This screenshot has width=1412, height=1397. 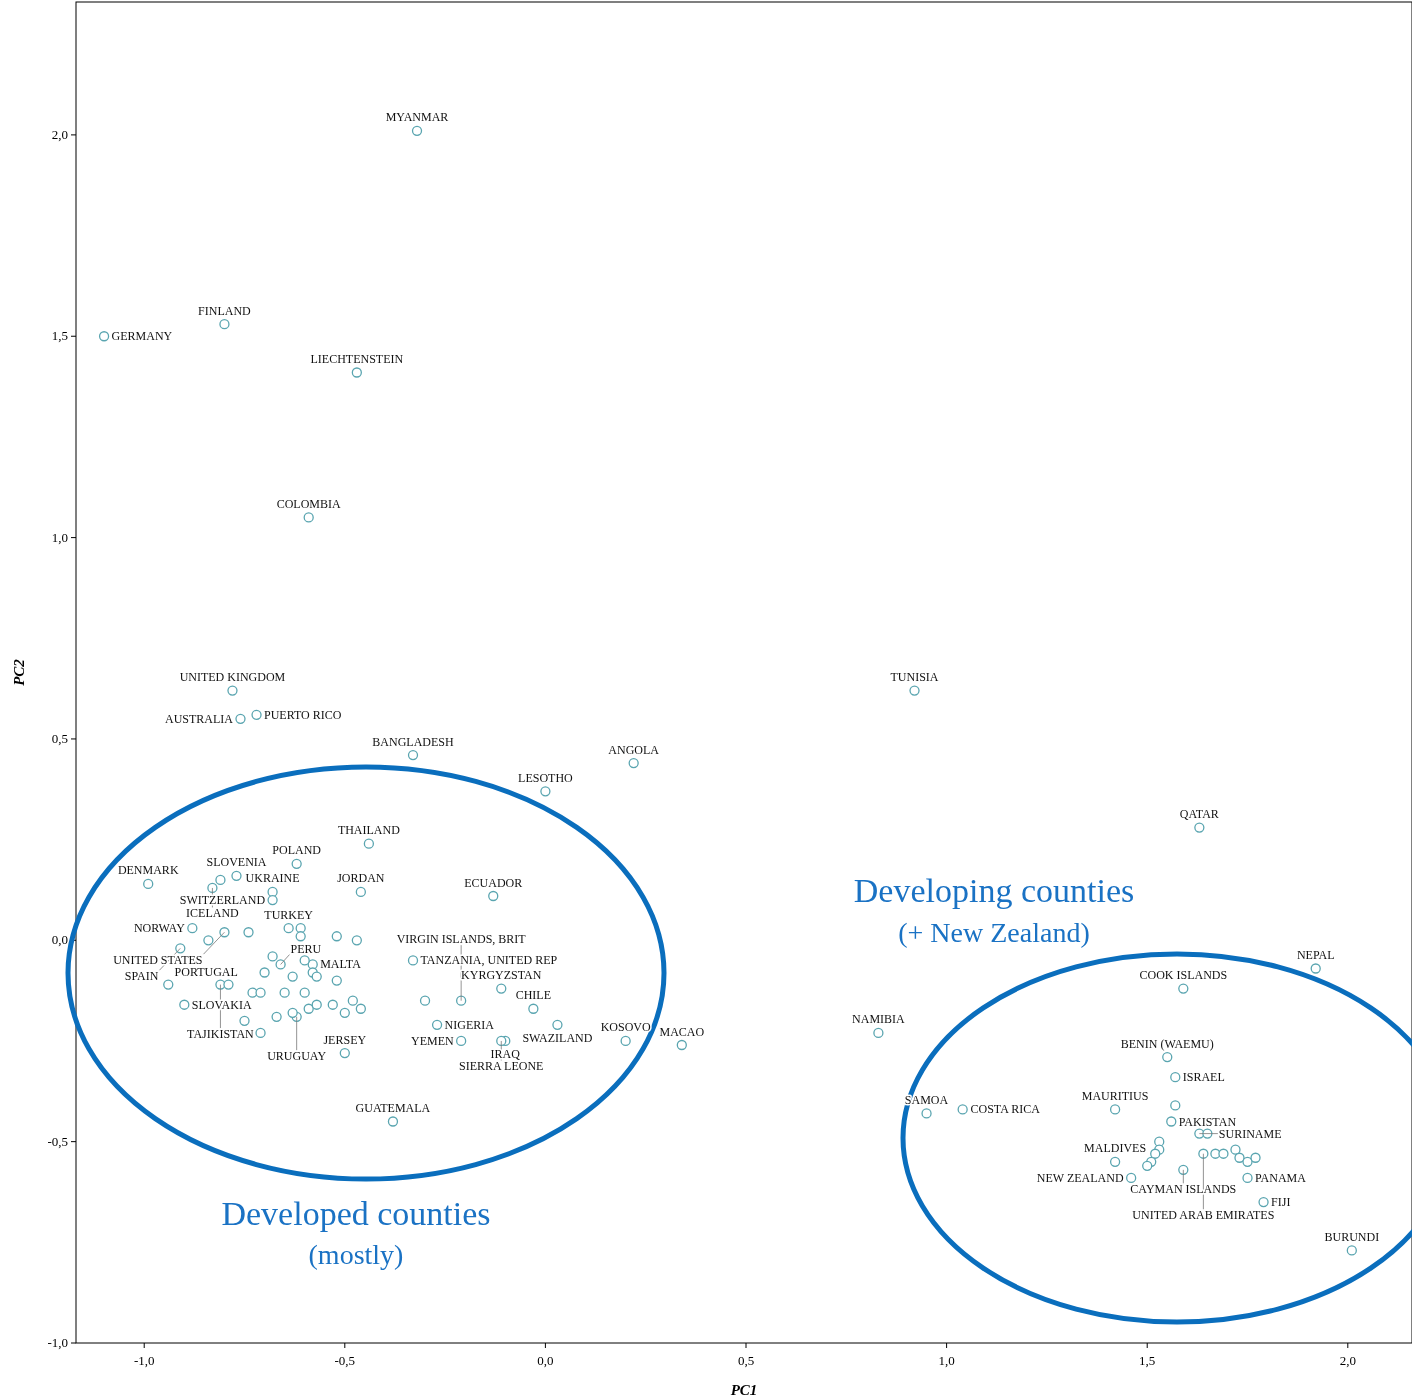 What do you see at coordinates (505, 1054) in the screenshot?
I see `annotation: IRAQ` at bounding box center [505, 1054].